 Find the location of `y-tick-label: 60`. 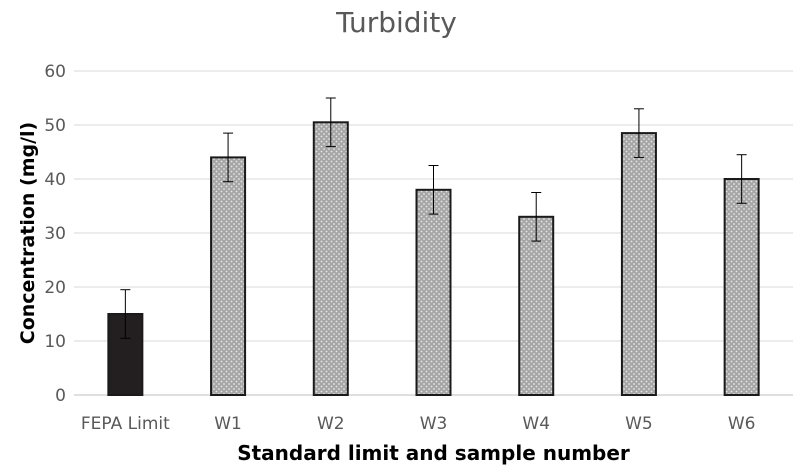

y-tick-label: 60 is located at coordinates (55, 72).